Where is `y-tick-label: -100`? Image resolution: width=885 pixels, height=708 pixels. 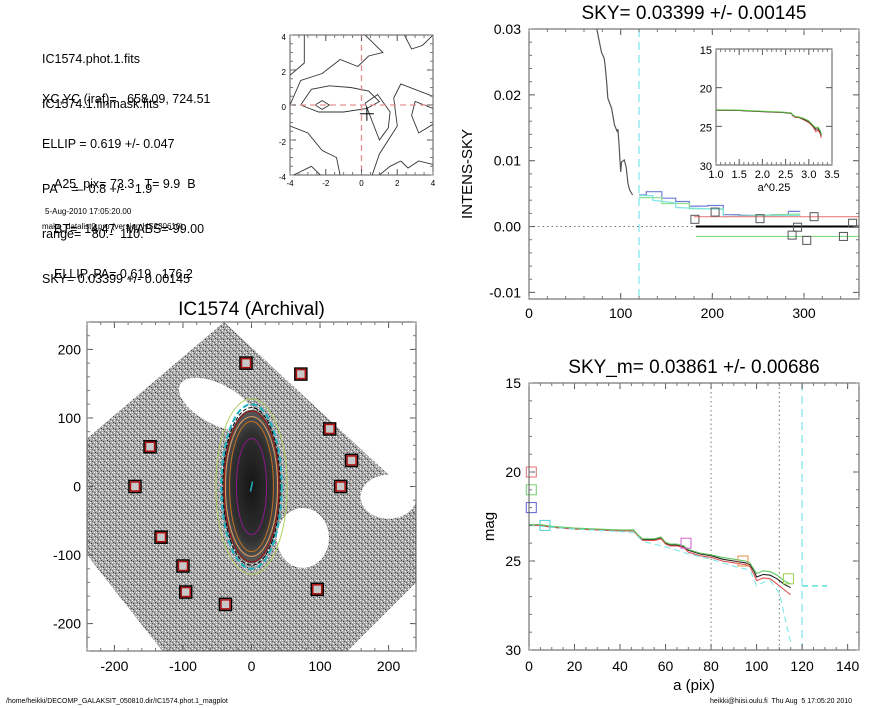
y-tick-label: -100 is located at coordinates (67, 555).